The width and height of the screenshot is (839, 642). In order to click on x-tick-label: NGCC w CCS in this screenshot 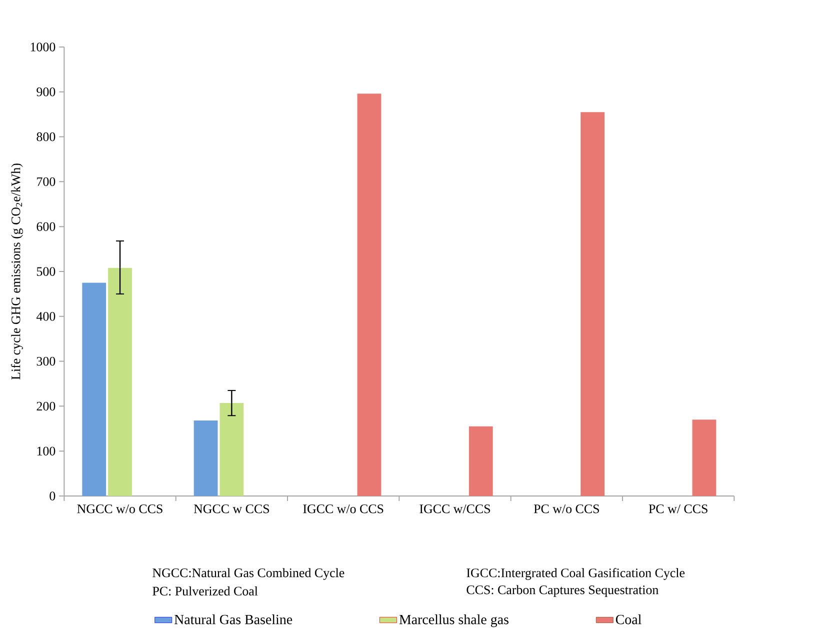, I will do `click(232, 509)`.